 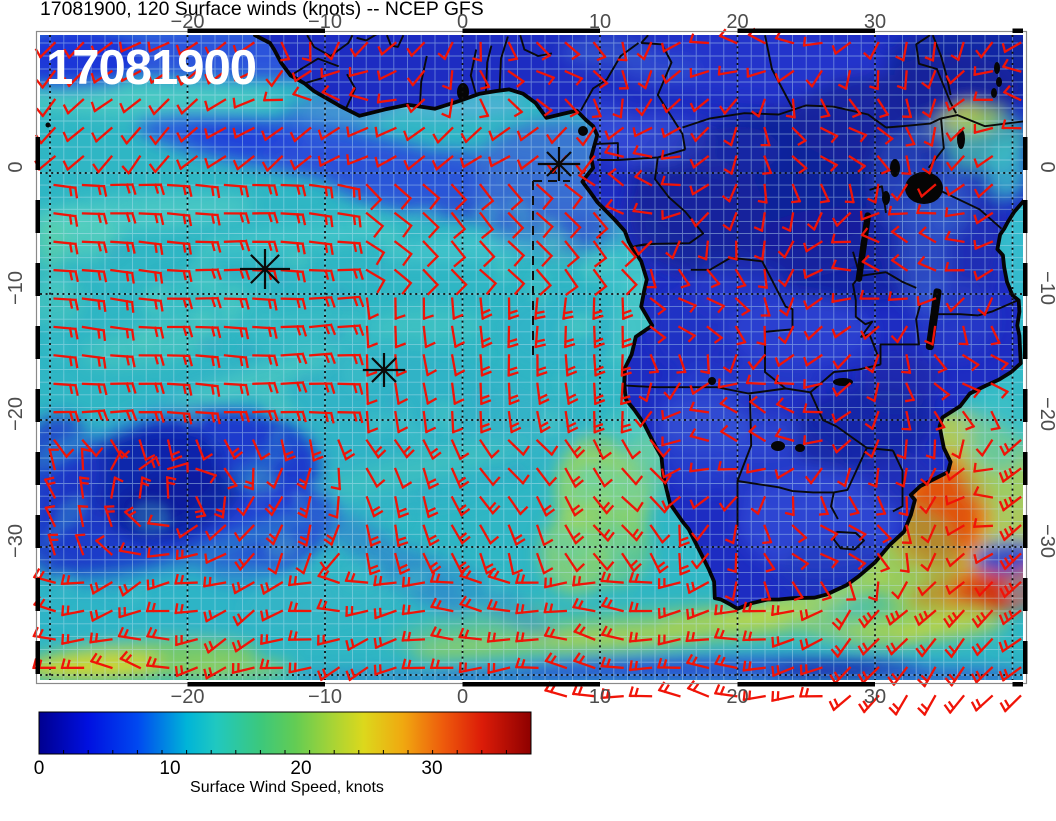 I want to click on svg-text: 17081900, so click(x=151, y=68).